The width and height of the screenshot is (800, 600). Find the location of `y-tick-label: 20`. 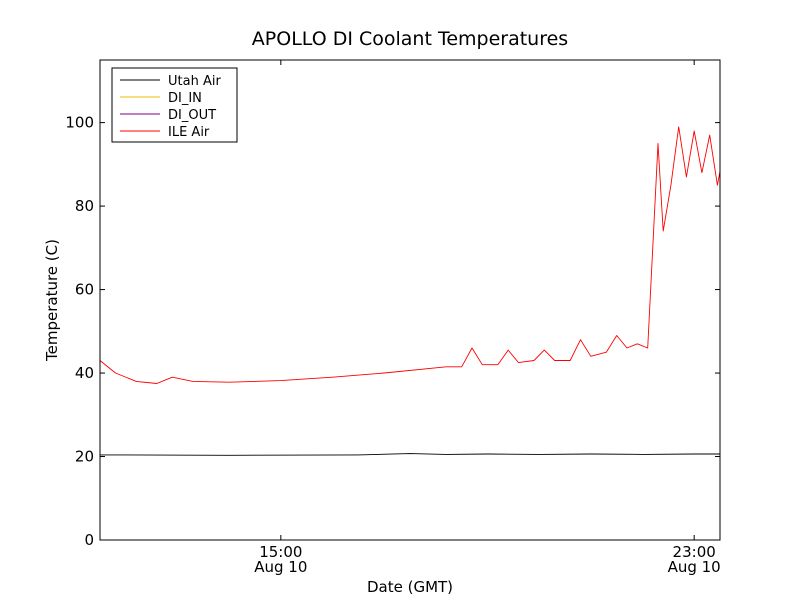

y-tick-label: 20 is located at coordinates (84, 457).